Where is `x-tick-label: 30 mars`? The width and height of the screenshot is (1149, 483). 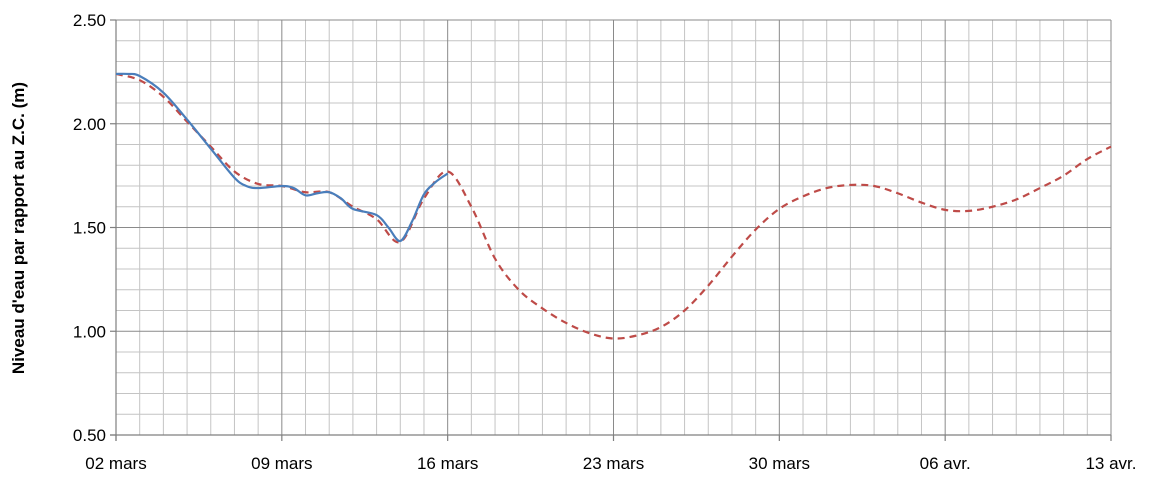 x-tick-label: 30 mars is located at coordinates (779, 463).